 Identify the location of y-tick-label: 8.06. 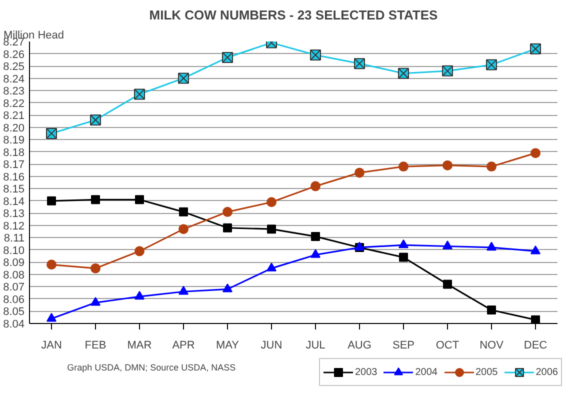
(14, 300).